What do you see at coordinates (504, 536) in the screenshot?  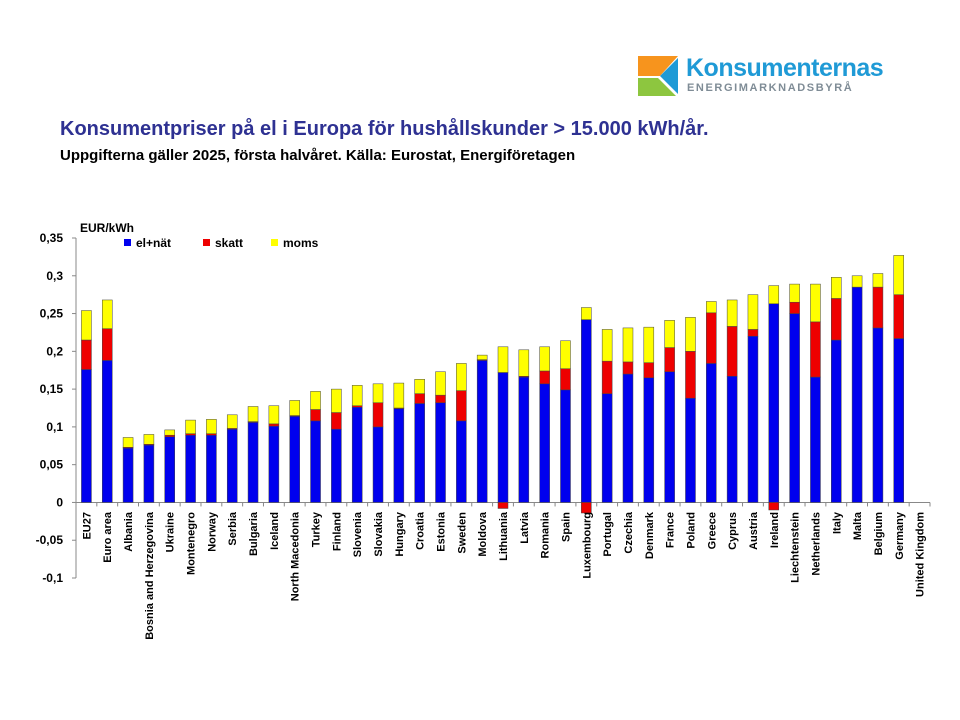 I see `category-label: Lithuania` at bounding box center [504, 536].